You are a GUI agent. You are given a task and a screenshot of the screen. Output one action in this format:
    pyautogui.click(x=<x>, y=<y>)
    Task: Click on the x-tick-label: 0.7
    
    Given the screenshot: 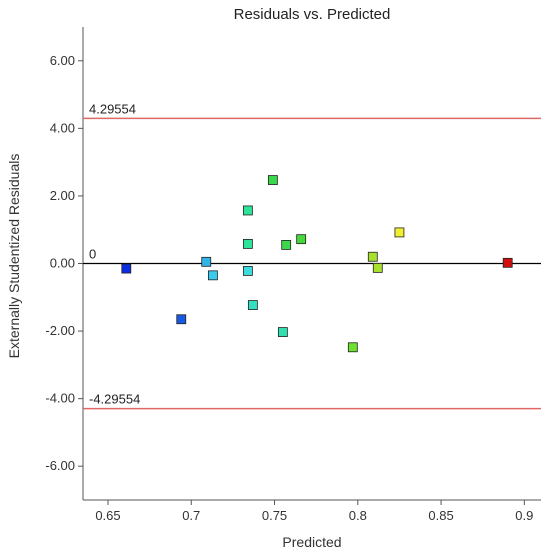 What is the action you would take?
    pyautogui.click(x=191, y=515)
    